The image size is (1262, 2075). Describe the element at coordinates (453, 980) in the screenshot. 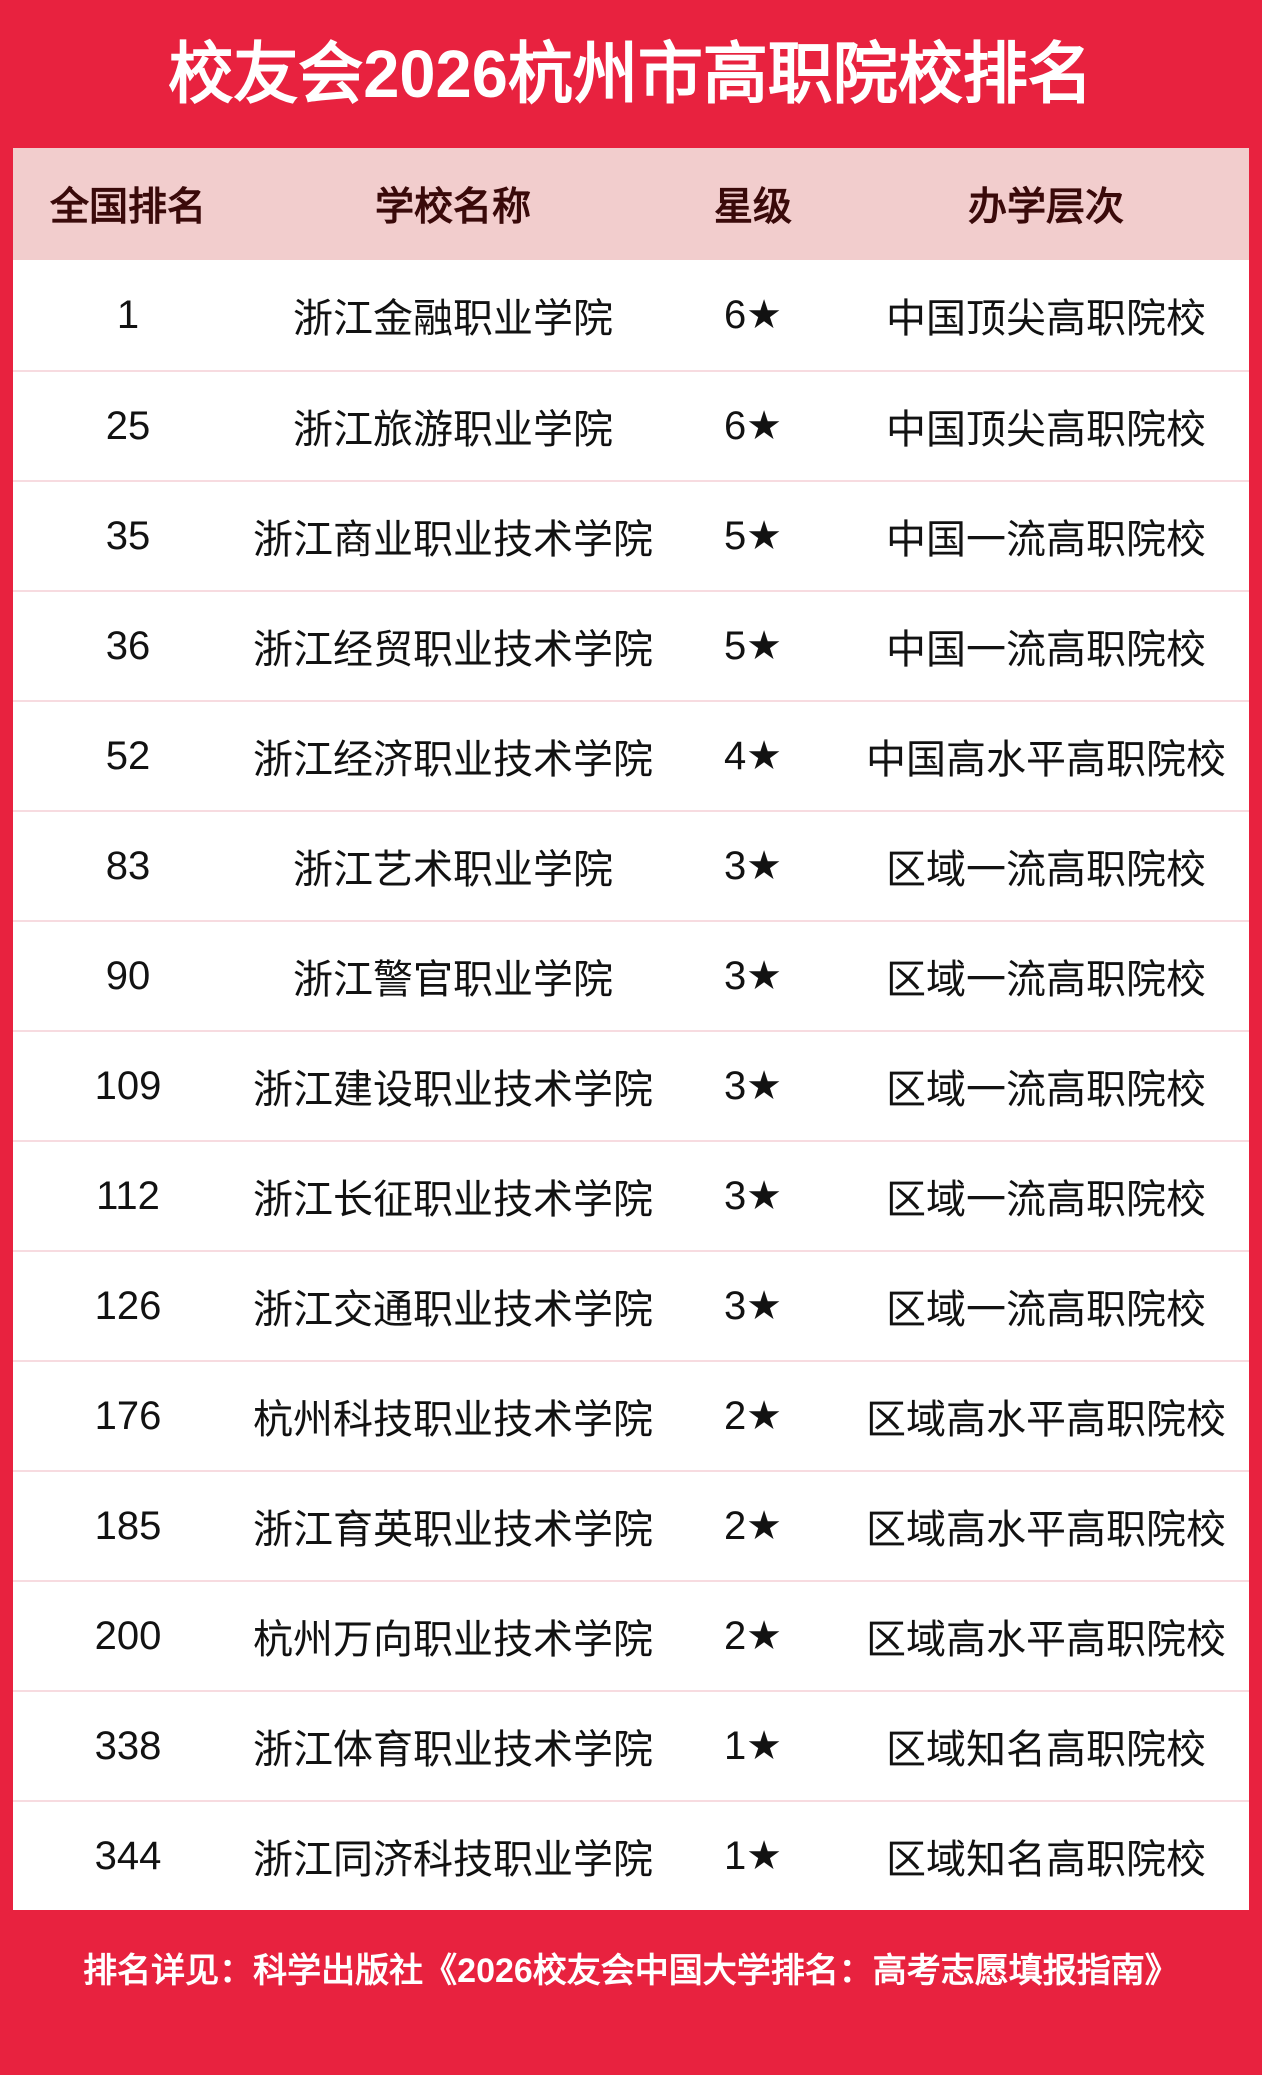

I see `cell-school-name: 浙江警官职业学院` at that location.